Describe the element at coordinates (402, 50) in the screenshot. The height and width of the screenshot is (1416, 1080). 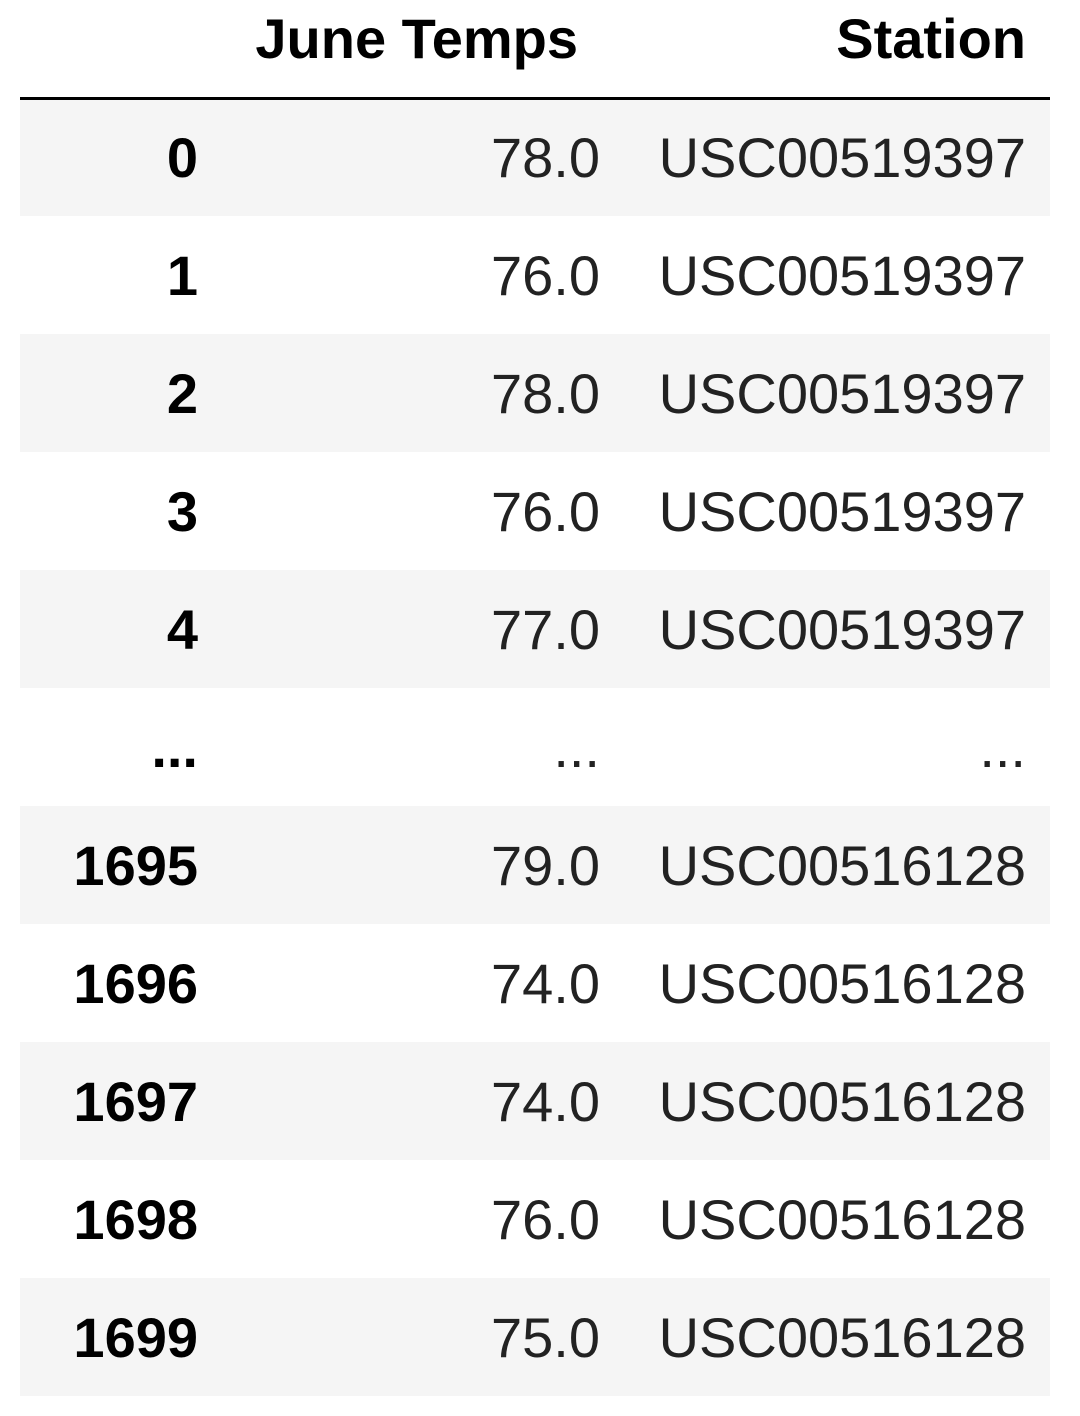
I see `column-header-june-temps: June Temps` at that location.